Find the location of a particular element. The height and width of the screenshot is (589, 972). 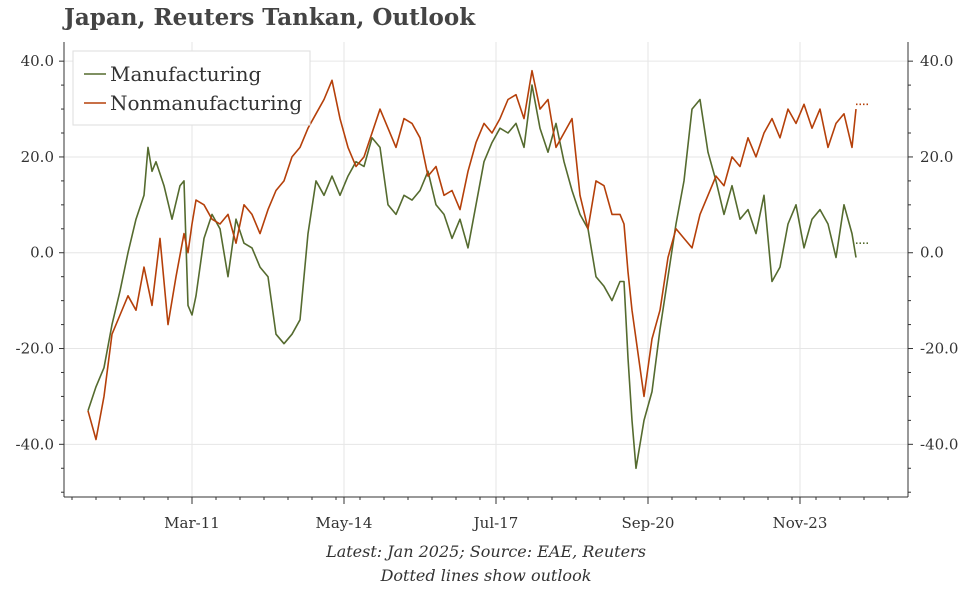

outlook-footnote: Dotted lines show outlook is located at coordinates (486, 575).